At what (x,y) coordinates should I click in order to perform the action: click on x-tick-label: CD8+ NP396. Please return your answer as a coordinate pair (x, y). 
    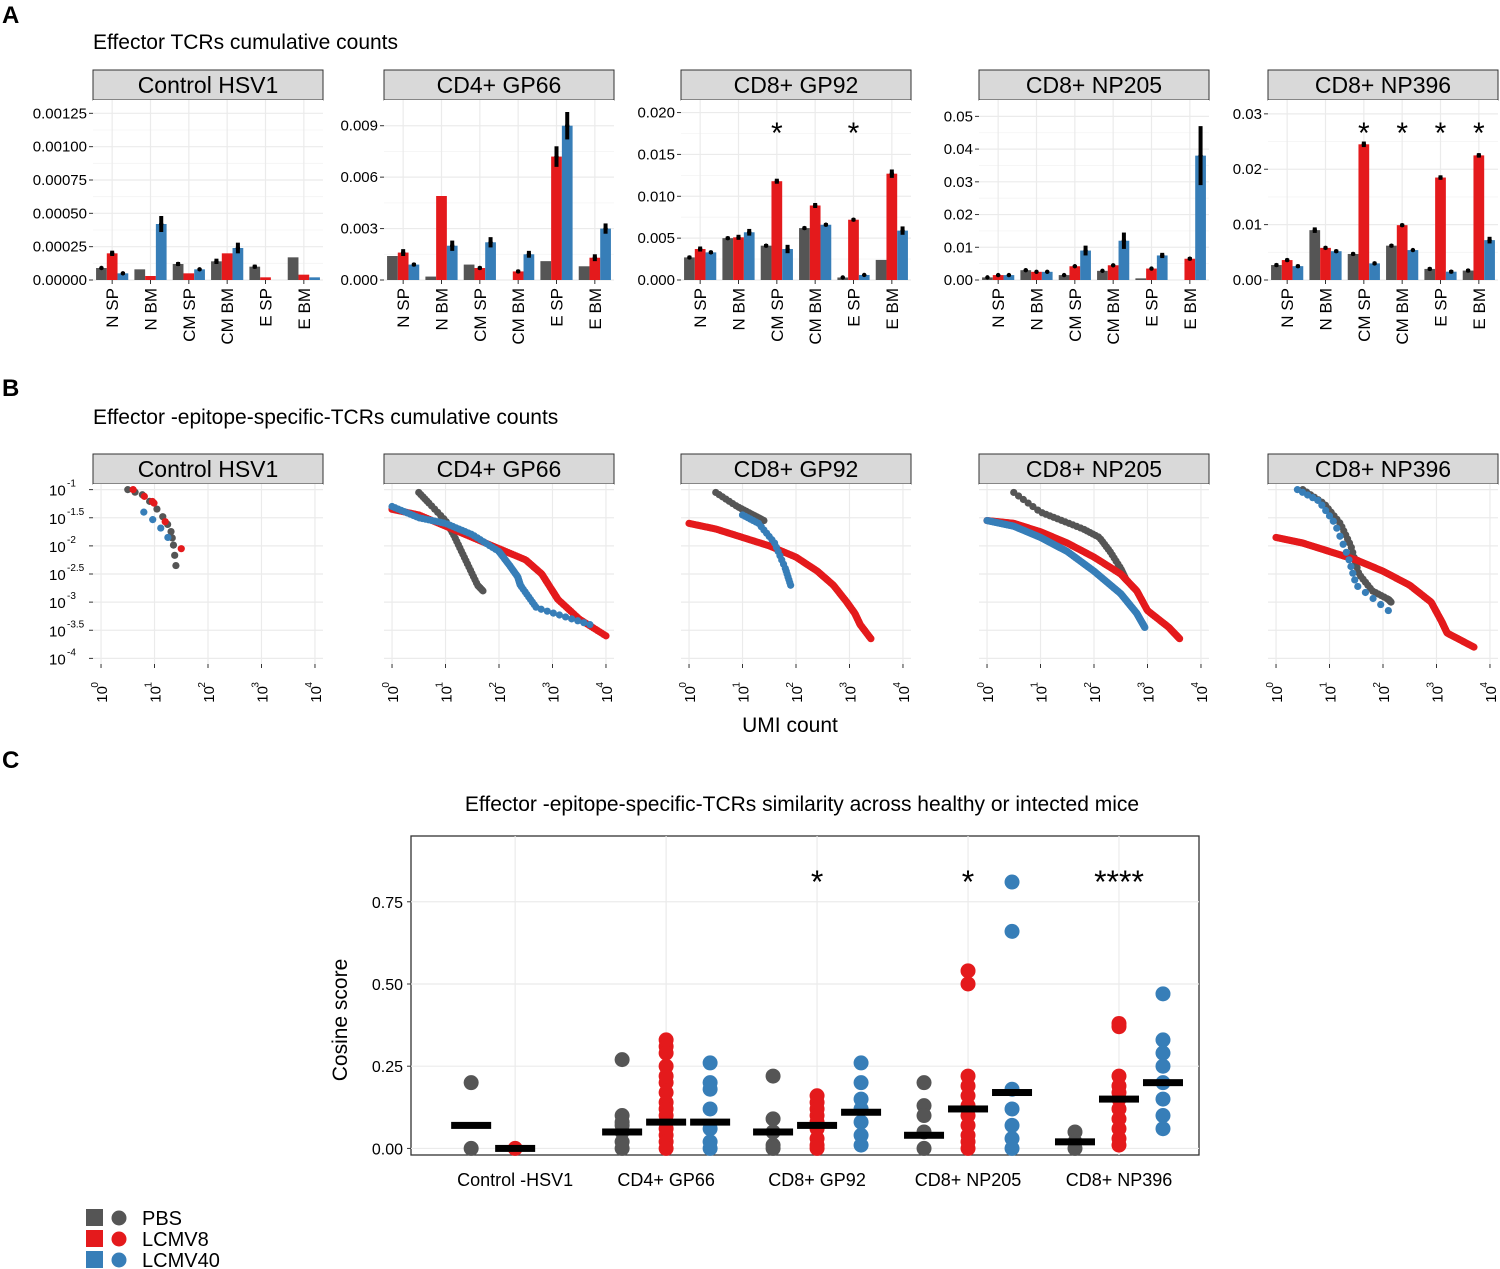
    Looking at the image, I should click on (1119, 1180).